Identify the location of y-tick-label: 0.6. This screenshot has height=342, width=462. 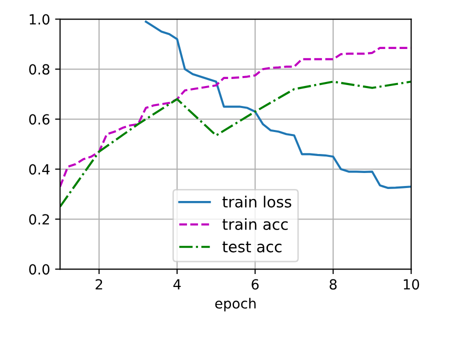
(39, 119).